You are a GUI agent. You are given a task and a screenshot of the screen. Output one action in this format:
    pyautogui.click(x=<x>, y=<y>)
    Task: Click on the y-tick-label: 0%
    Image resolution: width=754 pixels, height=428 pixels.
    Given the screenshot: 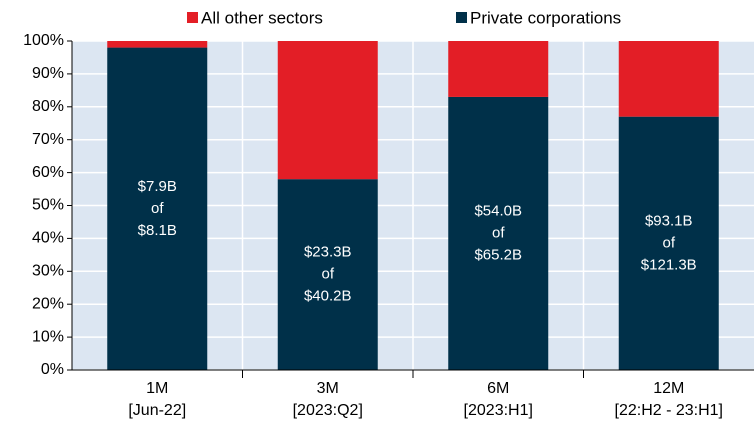 What is the action you would take?
    pyautogui.click(x=52, y=369)
    